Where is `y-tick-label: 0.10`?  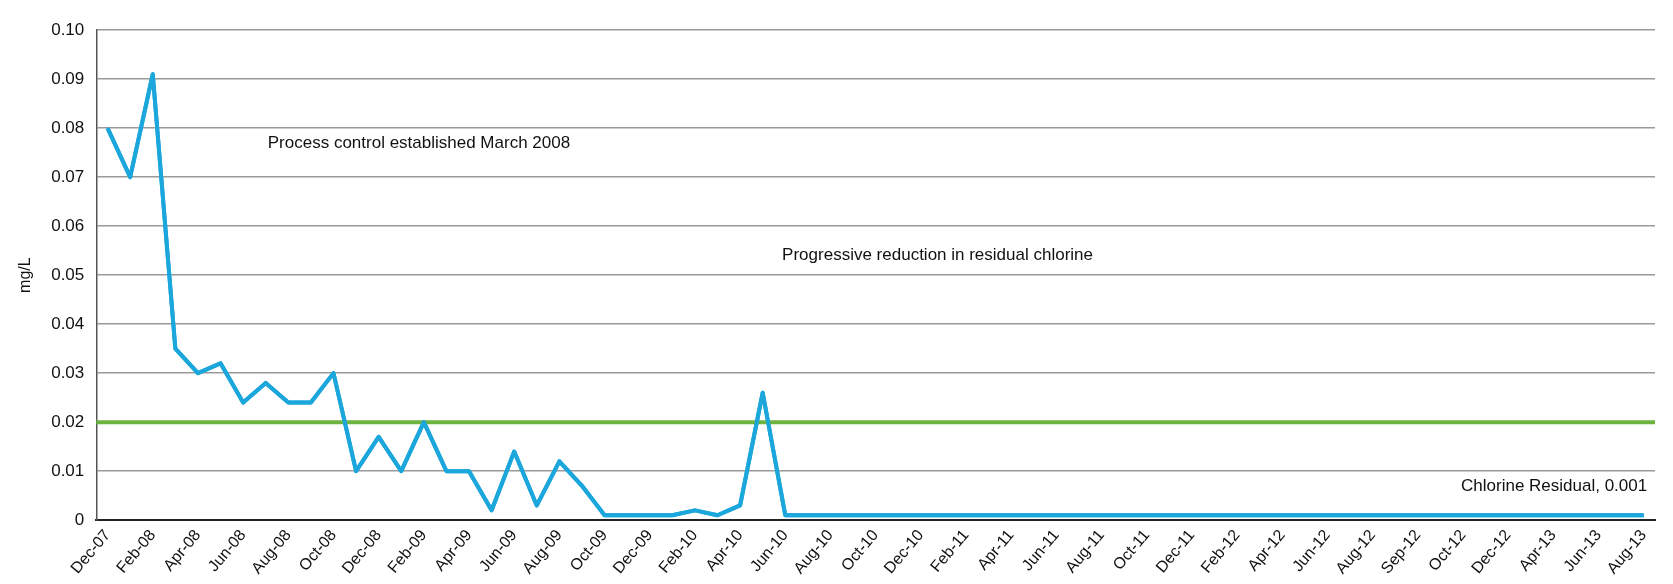 y-tick-label: 0.10 is located at coordinates (68, 29).